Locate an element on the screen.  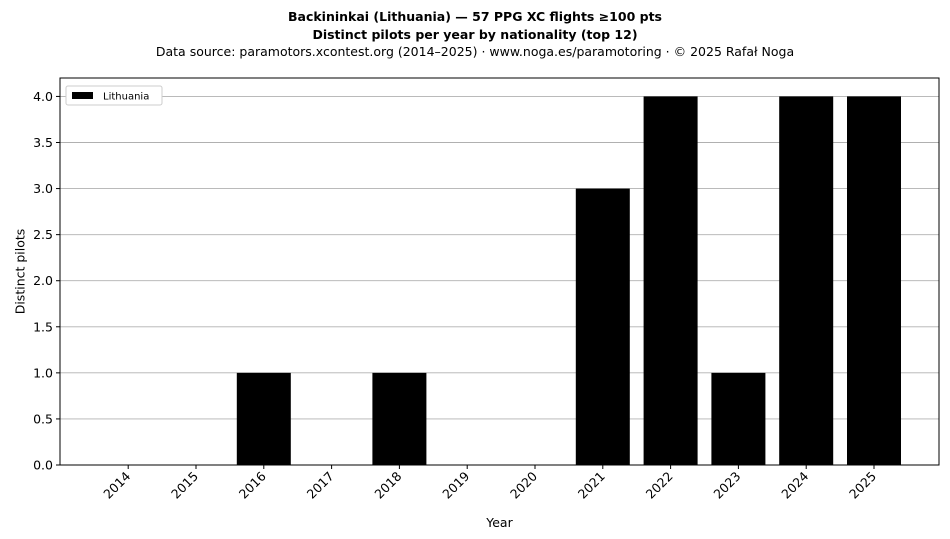
x-tick-label: 2015 is located at coordinates (184, 485).